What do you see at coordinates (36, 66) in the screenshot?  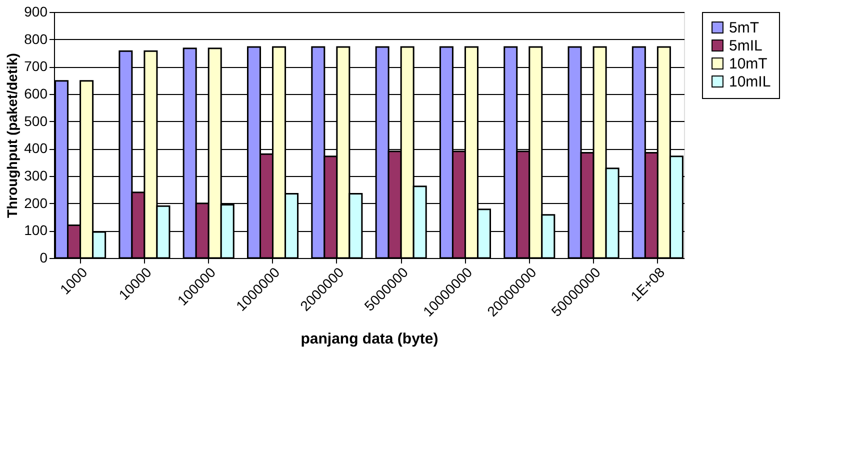 I see `y-tick-label: 700` at bounding box center [36, 66].